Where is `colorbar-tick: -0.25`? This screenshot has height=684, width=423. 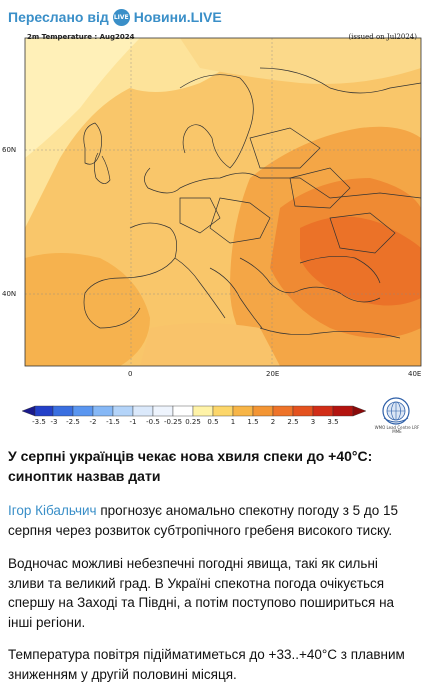 colorbar-tick: -0.25 is located at coordinates (173, 422).